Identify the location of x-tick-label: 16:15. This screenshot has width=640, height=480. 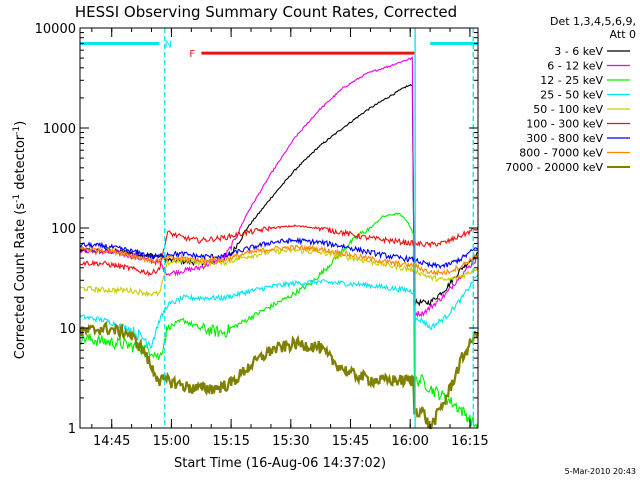
(469, 441).